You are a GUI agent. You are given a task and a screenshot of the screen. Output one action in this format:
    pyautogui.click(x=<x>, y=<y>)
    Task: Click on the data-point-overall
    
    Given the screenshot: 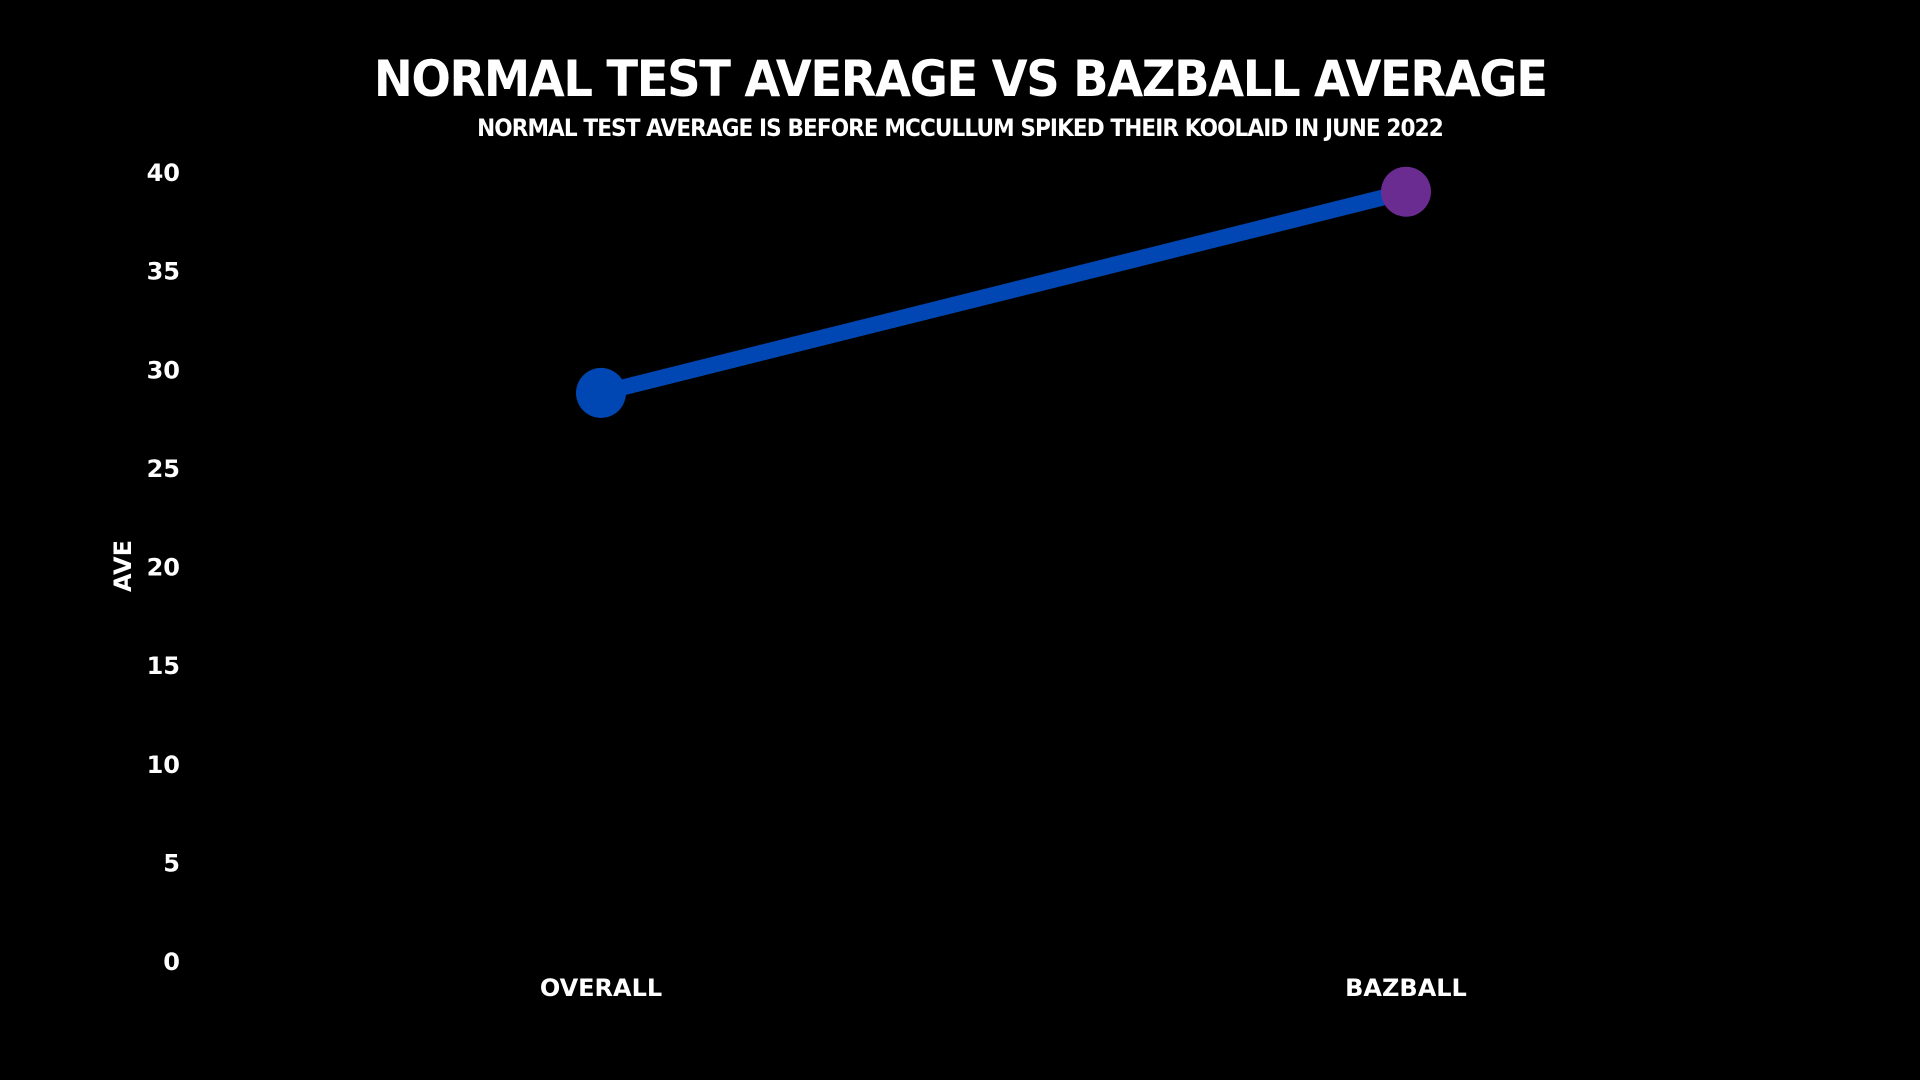 What is the action you would take?
    pyautogui.click(x=601, y=392)
    